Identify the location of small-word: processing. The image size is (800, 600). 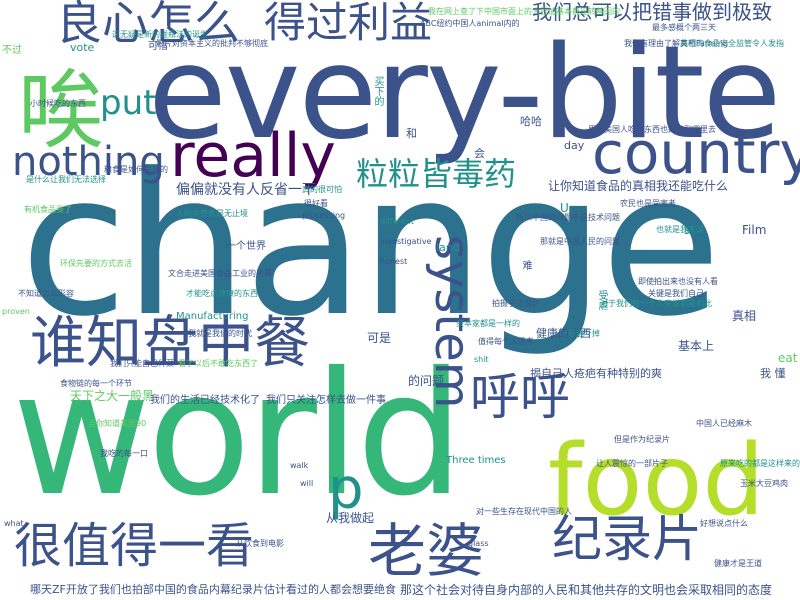
(324, 215).